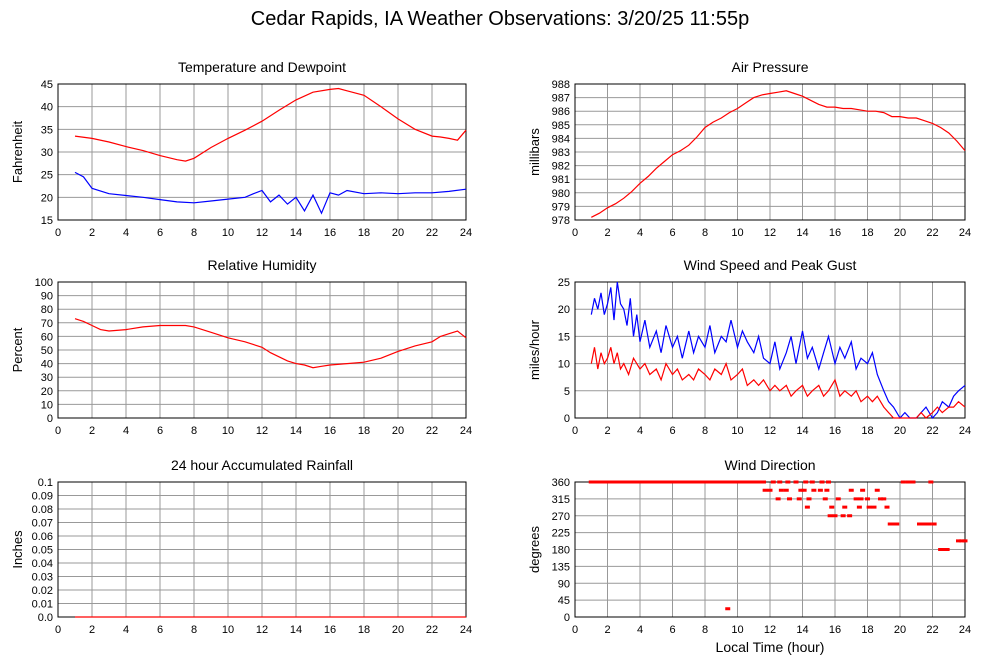  I want to click on y-tick-label: 20, so click(47, 198).